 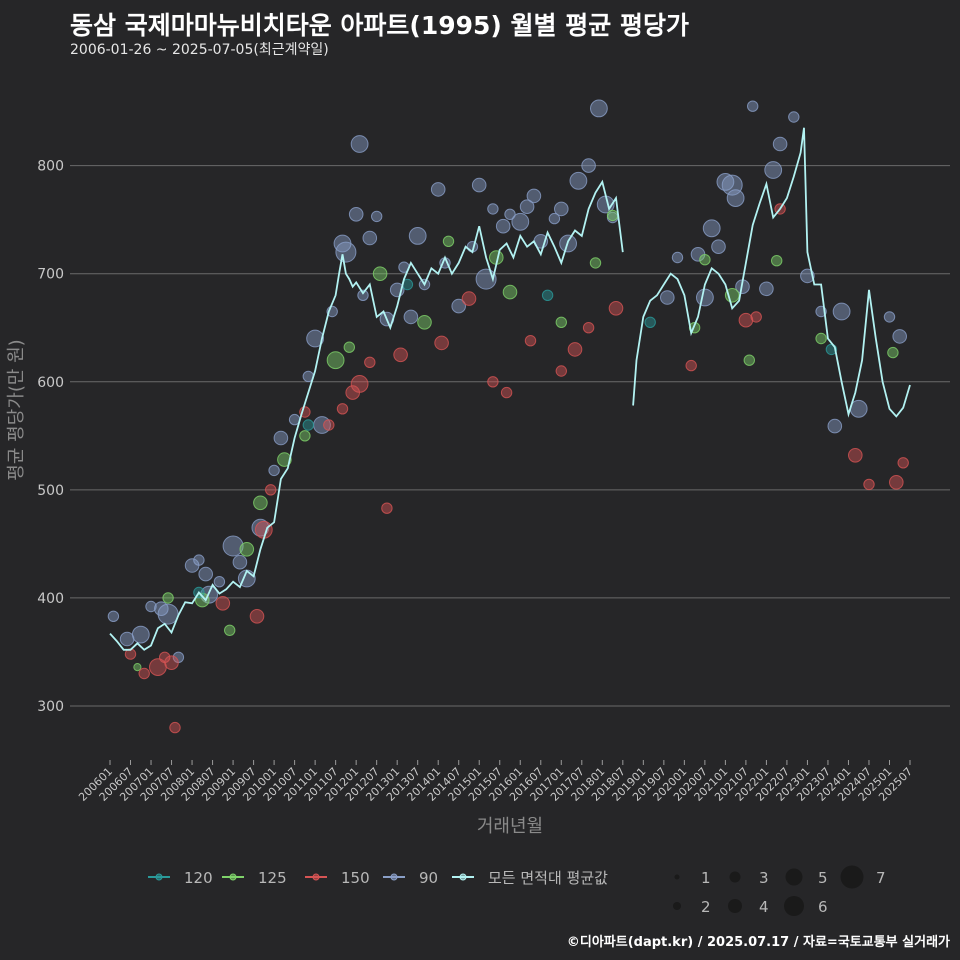 I want to click on size-legend: 1 2 3 4 5 6 7, so click(x=779, y=890).